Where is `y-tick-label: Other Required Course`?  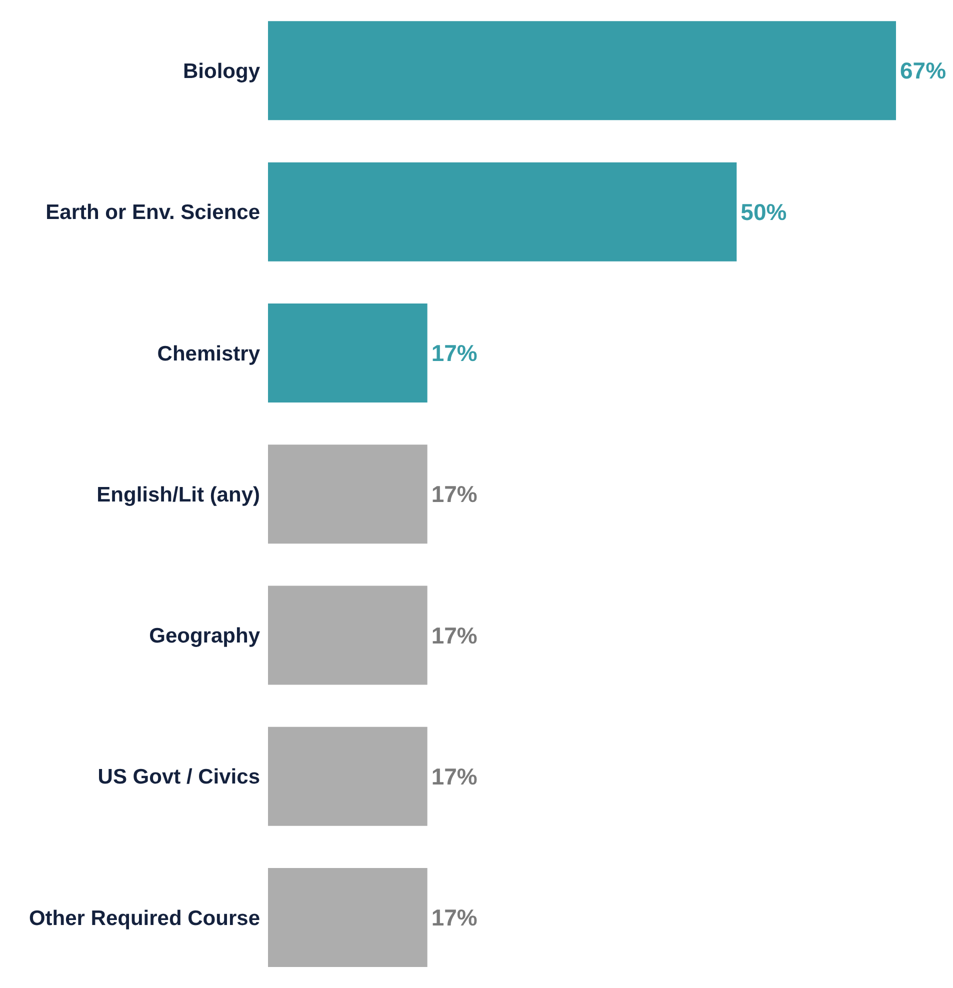 y-tick-label: Other Required Course is located at coordinates (144, 918).